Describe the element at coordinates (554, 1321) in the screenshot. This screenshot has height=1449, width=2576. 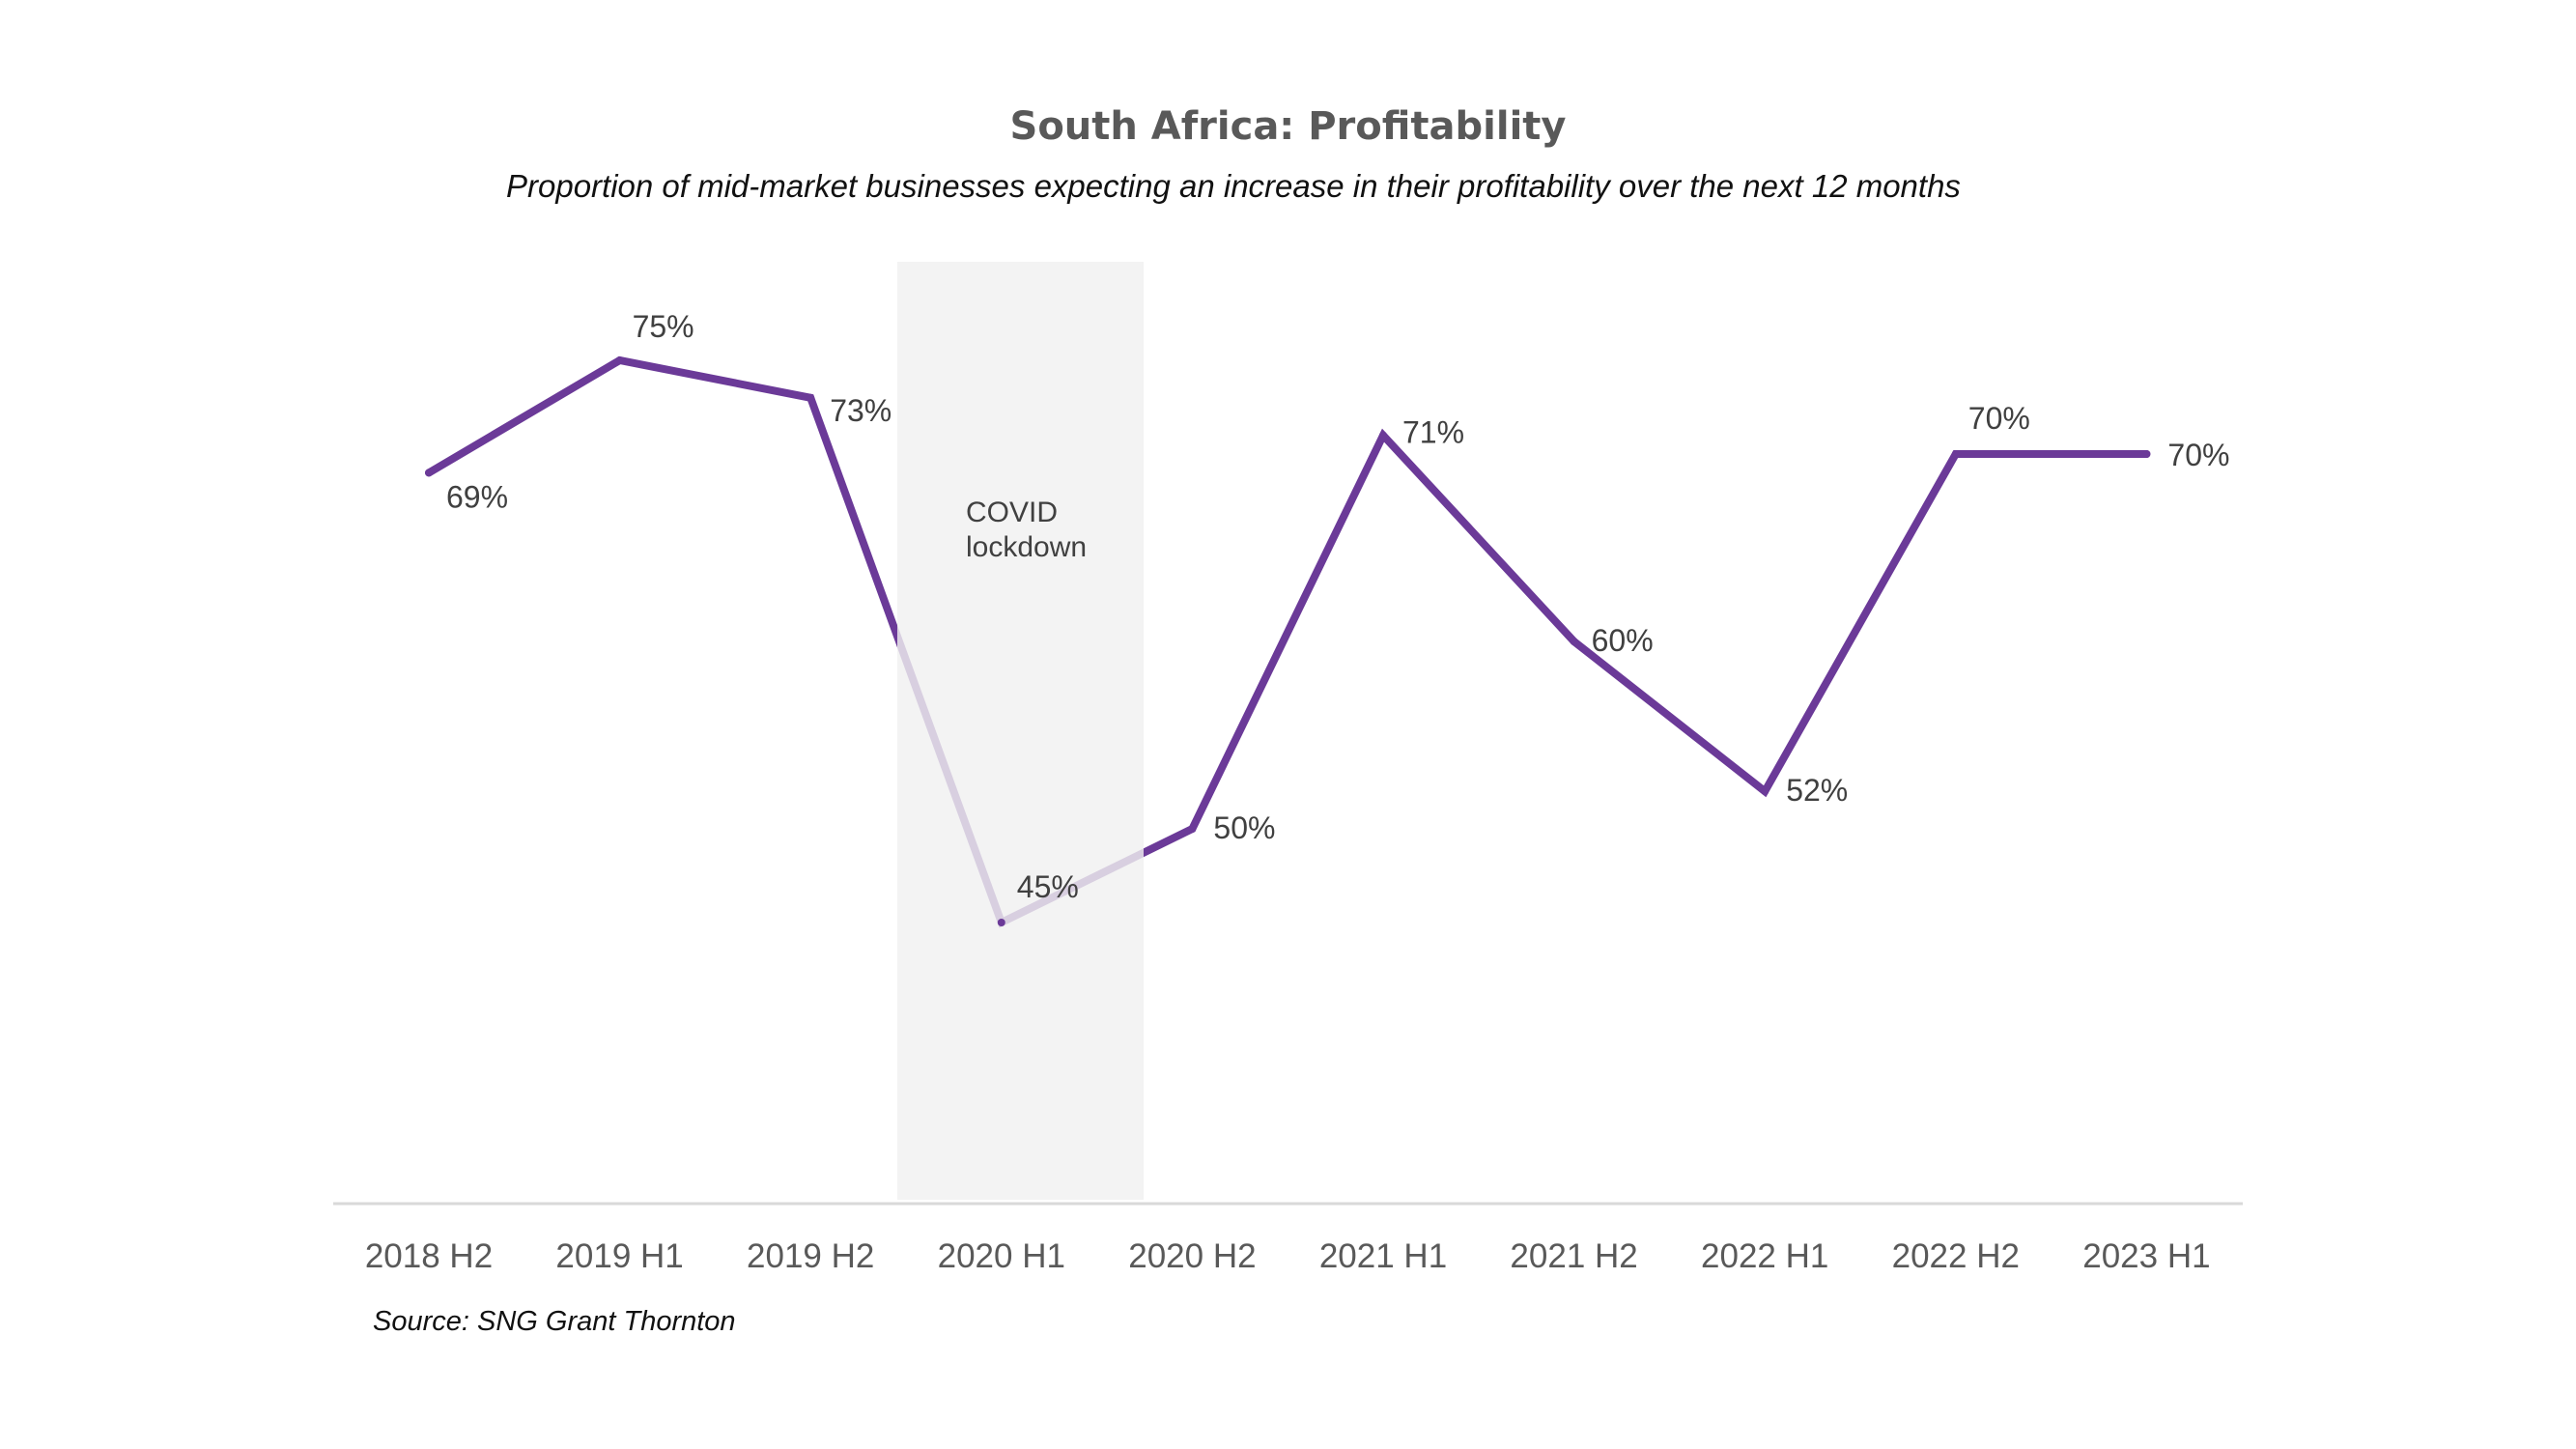
I see `chart-source: Source: SNG Grant Thornton` at that location.